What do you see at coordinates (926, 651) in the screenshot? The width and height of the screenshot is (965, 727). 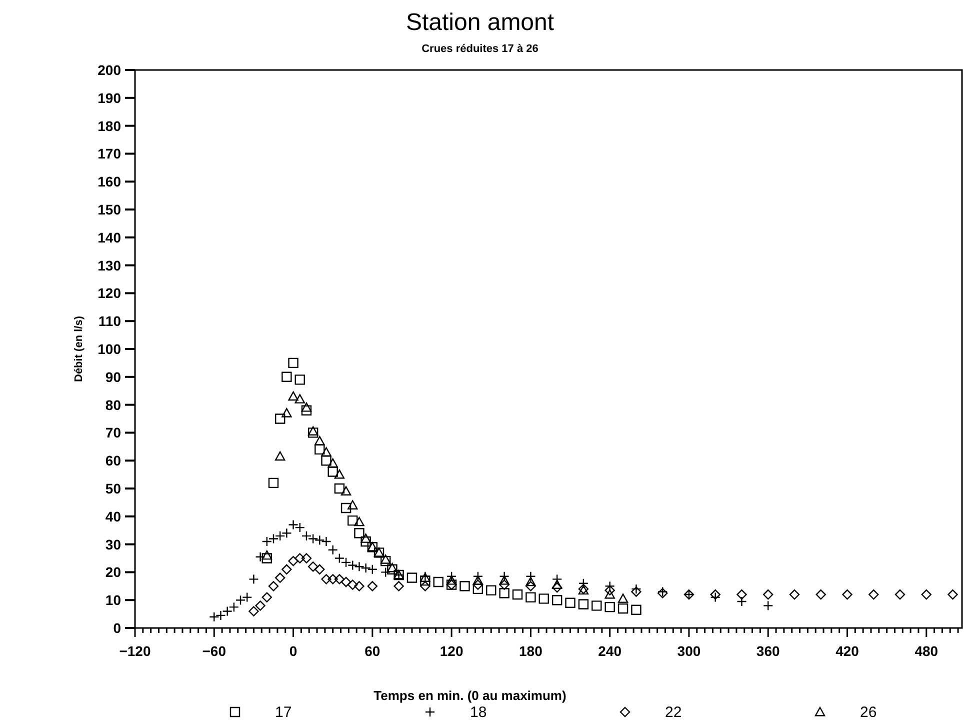 I see `x-tick-label: 480` at bounding box center [926, 651].